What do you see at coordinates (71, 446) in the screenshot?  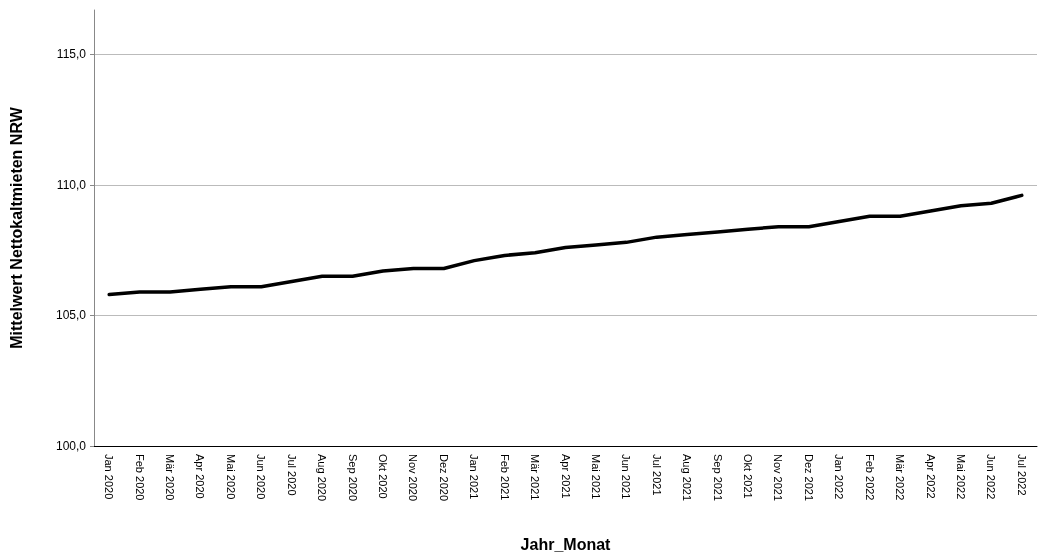 I see `y-tick-label: 100,0` at bounding box center [71, 446].